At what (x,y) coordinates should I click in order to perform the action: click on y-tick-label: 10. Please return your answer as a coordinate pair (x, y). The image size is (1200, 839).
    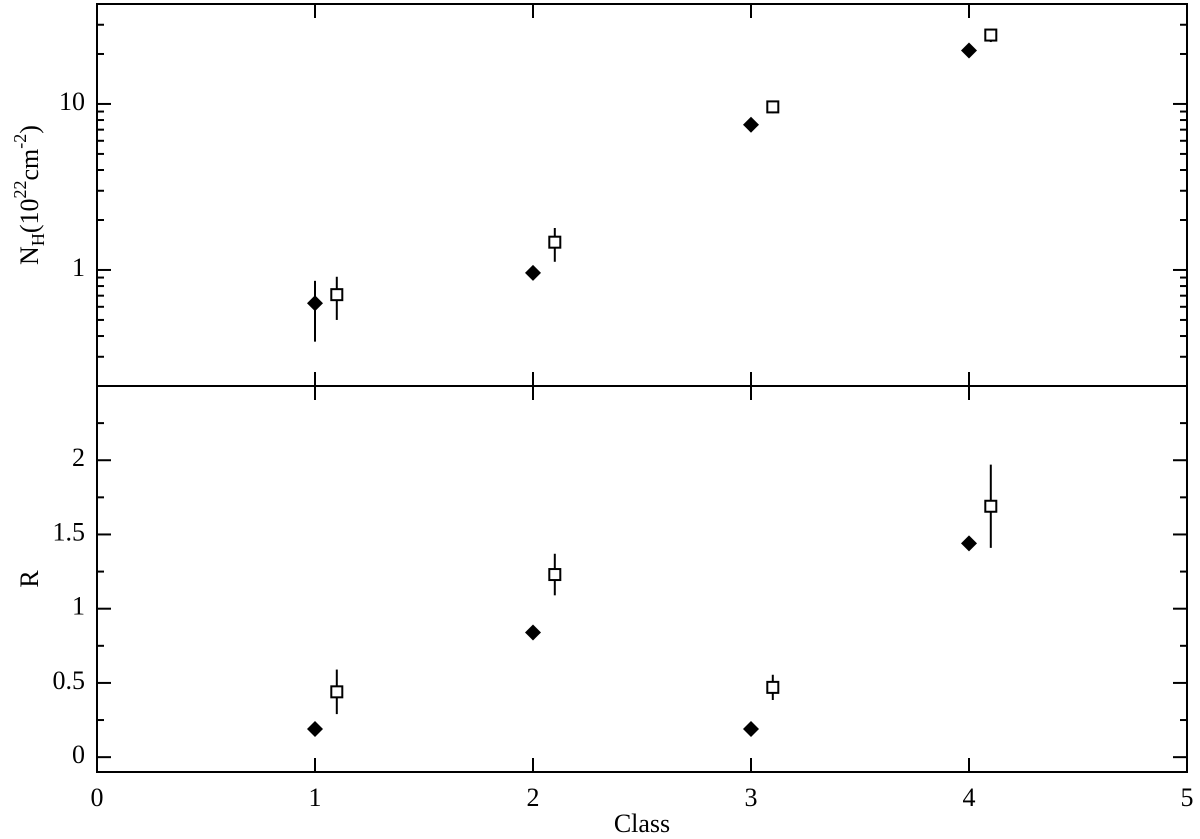
    Looking at the image, I should click on (72, 101).